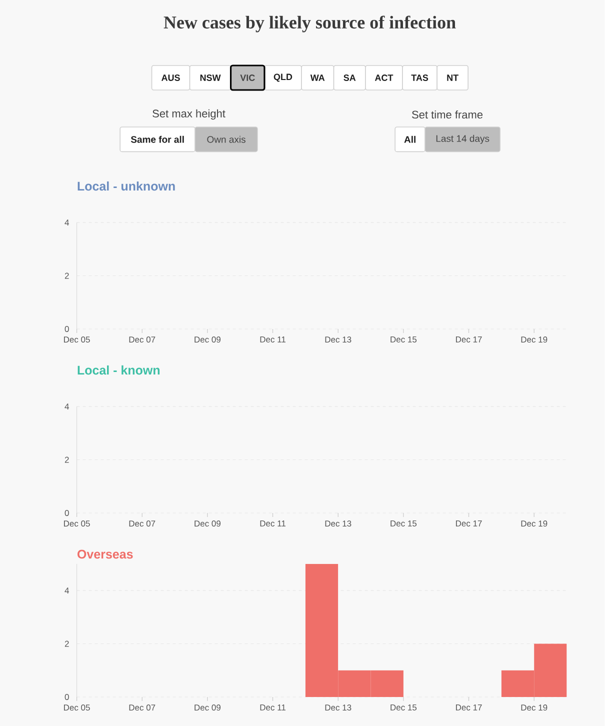 This screenshot has height=726, width=605. What do you see at coordinates (410, 139) in the screenshot?
I see `text: All` at bounding box center [410, 139].